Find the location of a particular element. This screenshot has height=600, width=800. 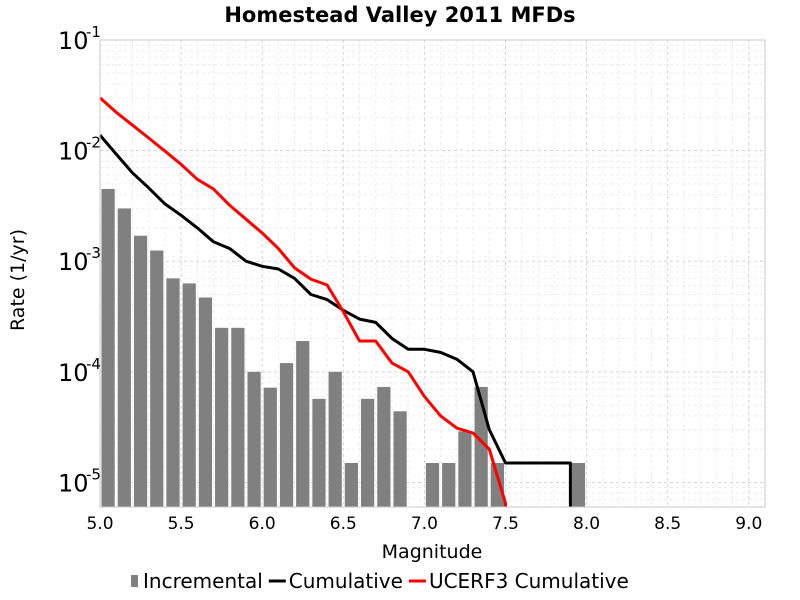

legend-label-cumulative: Cumulative is located at coordinates (346, 581).